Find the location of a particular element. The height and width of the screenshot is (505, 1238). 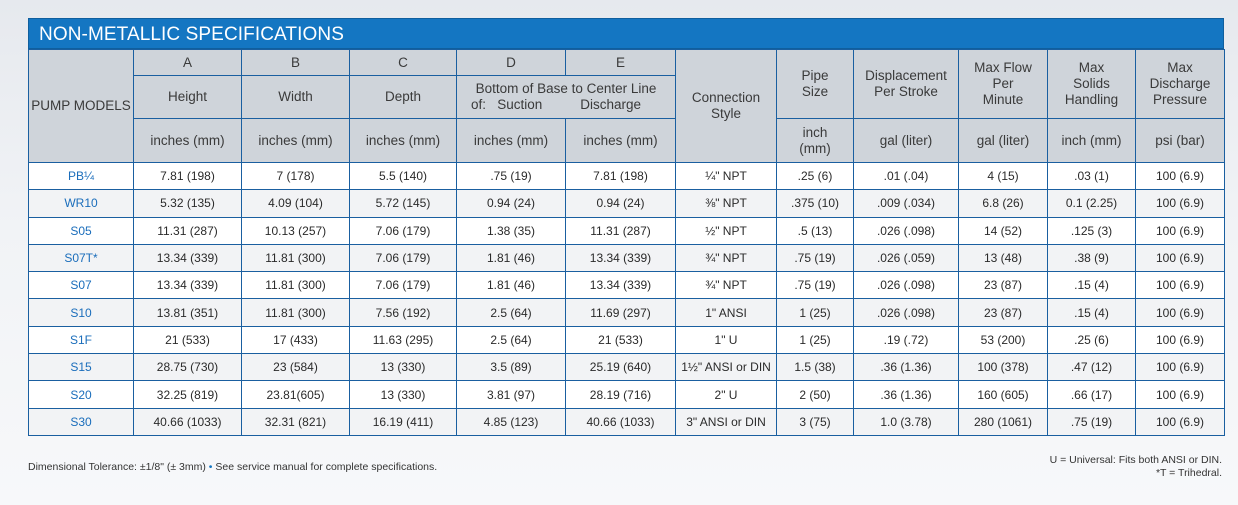

cell-discharge: 11.69 (297) is located at coordinates (620, 312).